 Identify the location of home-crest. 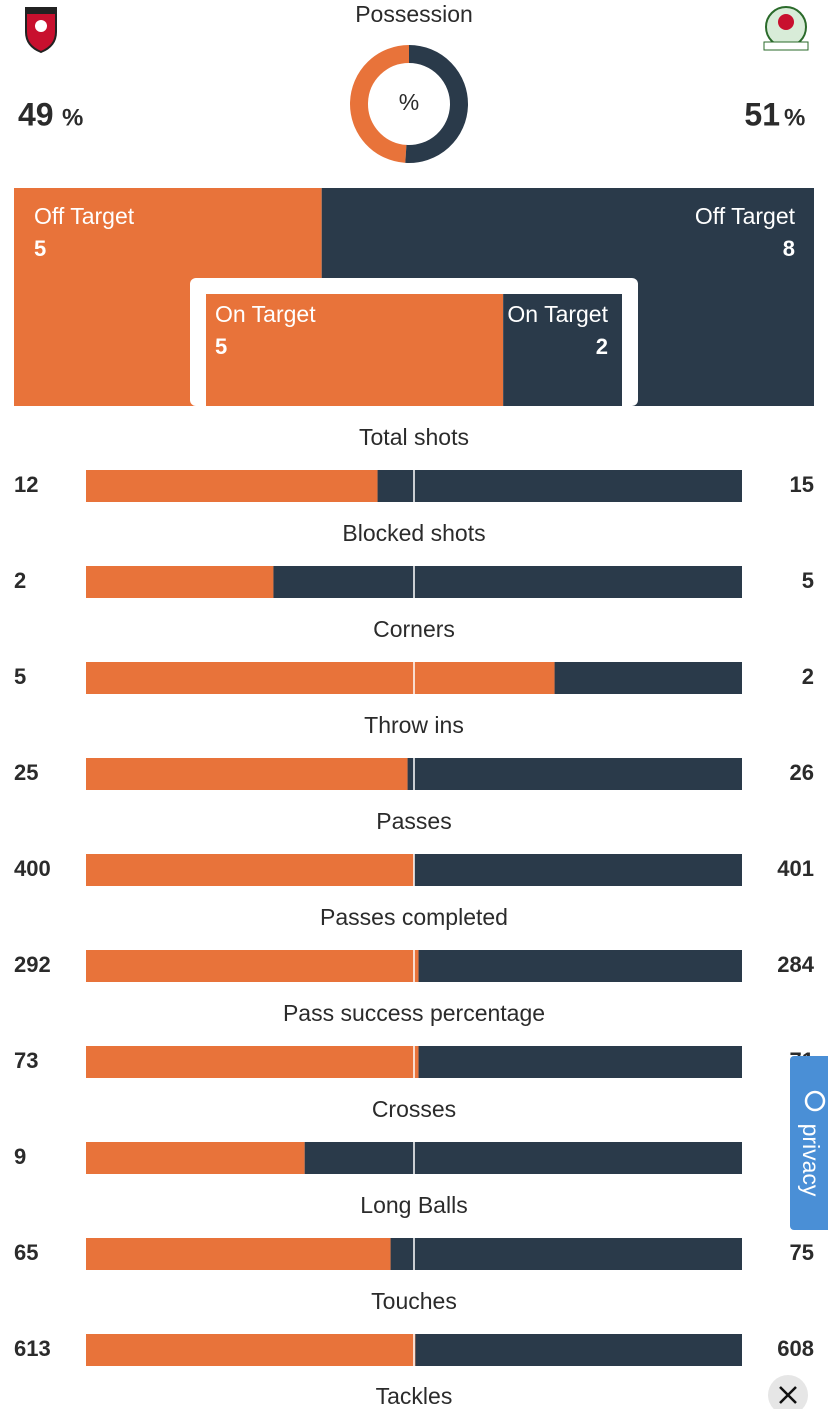
(41, 30).